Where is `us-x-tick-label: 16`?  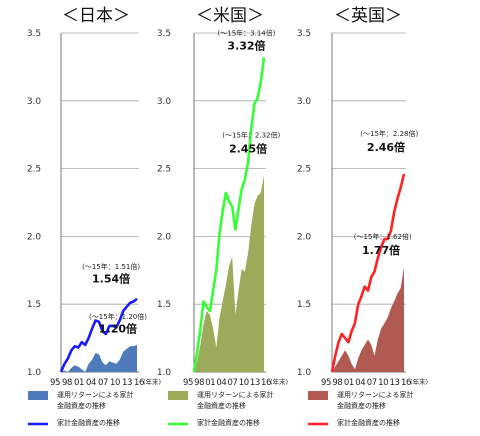
us-x-tick-label: 16 is located at coordinates (266, 383).